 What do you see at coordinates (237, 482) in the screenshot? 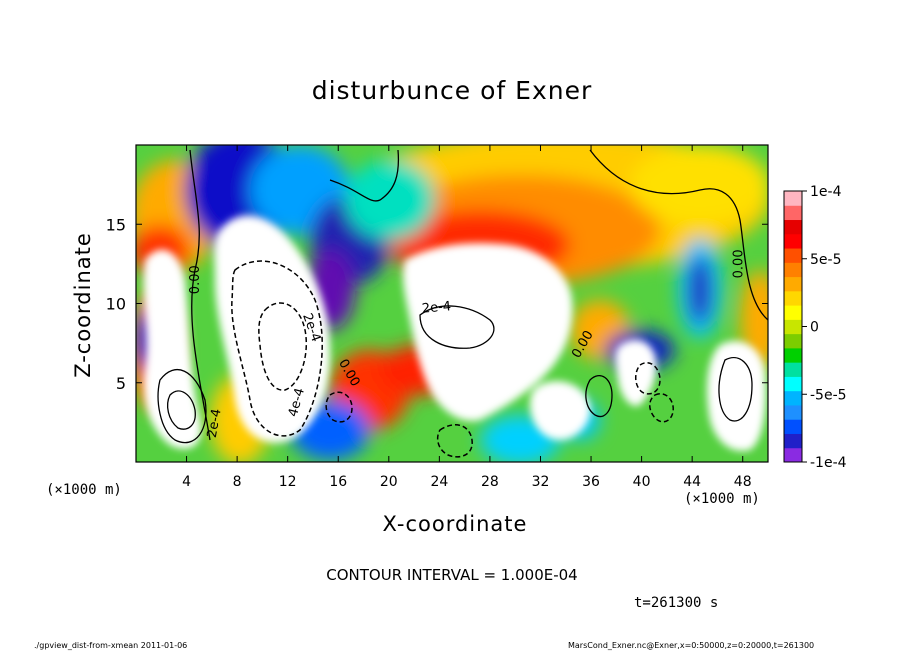
I see `x-tick-label: 8` at bounding box center [237, 482].